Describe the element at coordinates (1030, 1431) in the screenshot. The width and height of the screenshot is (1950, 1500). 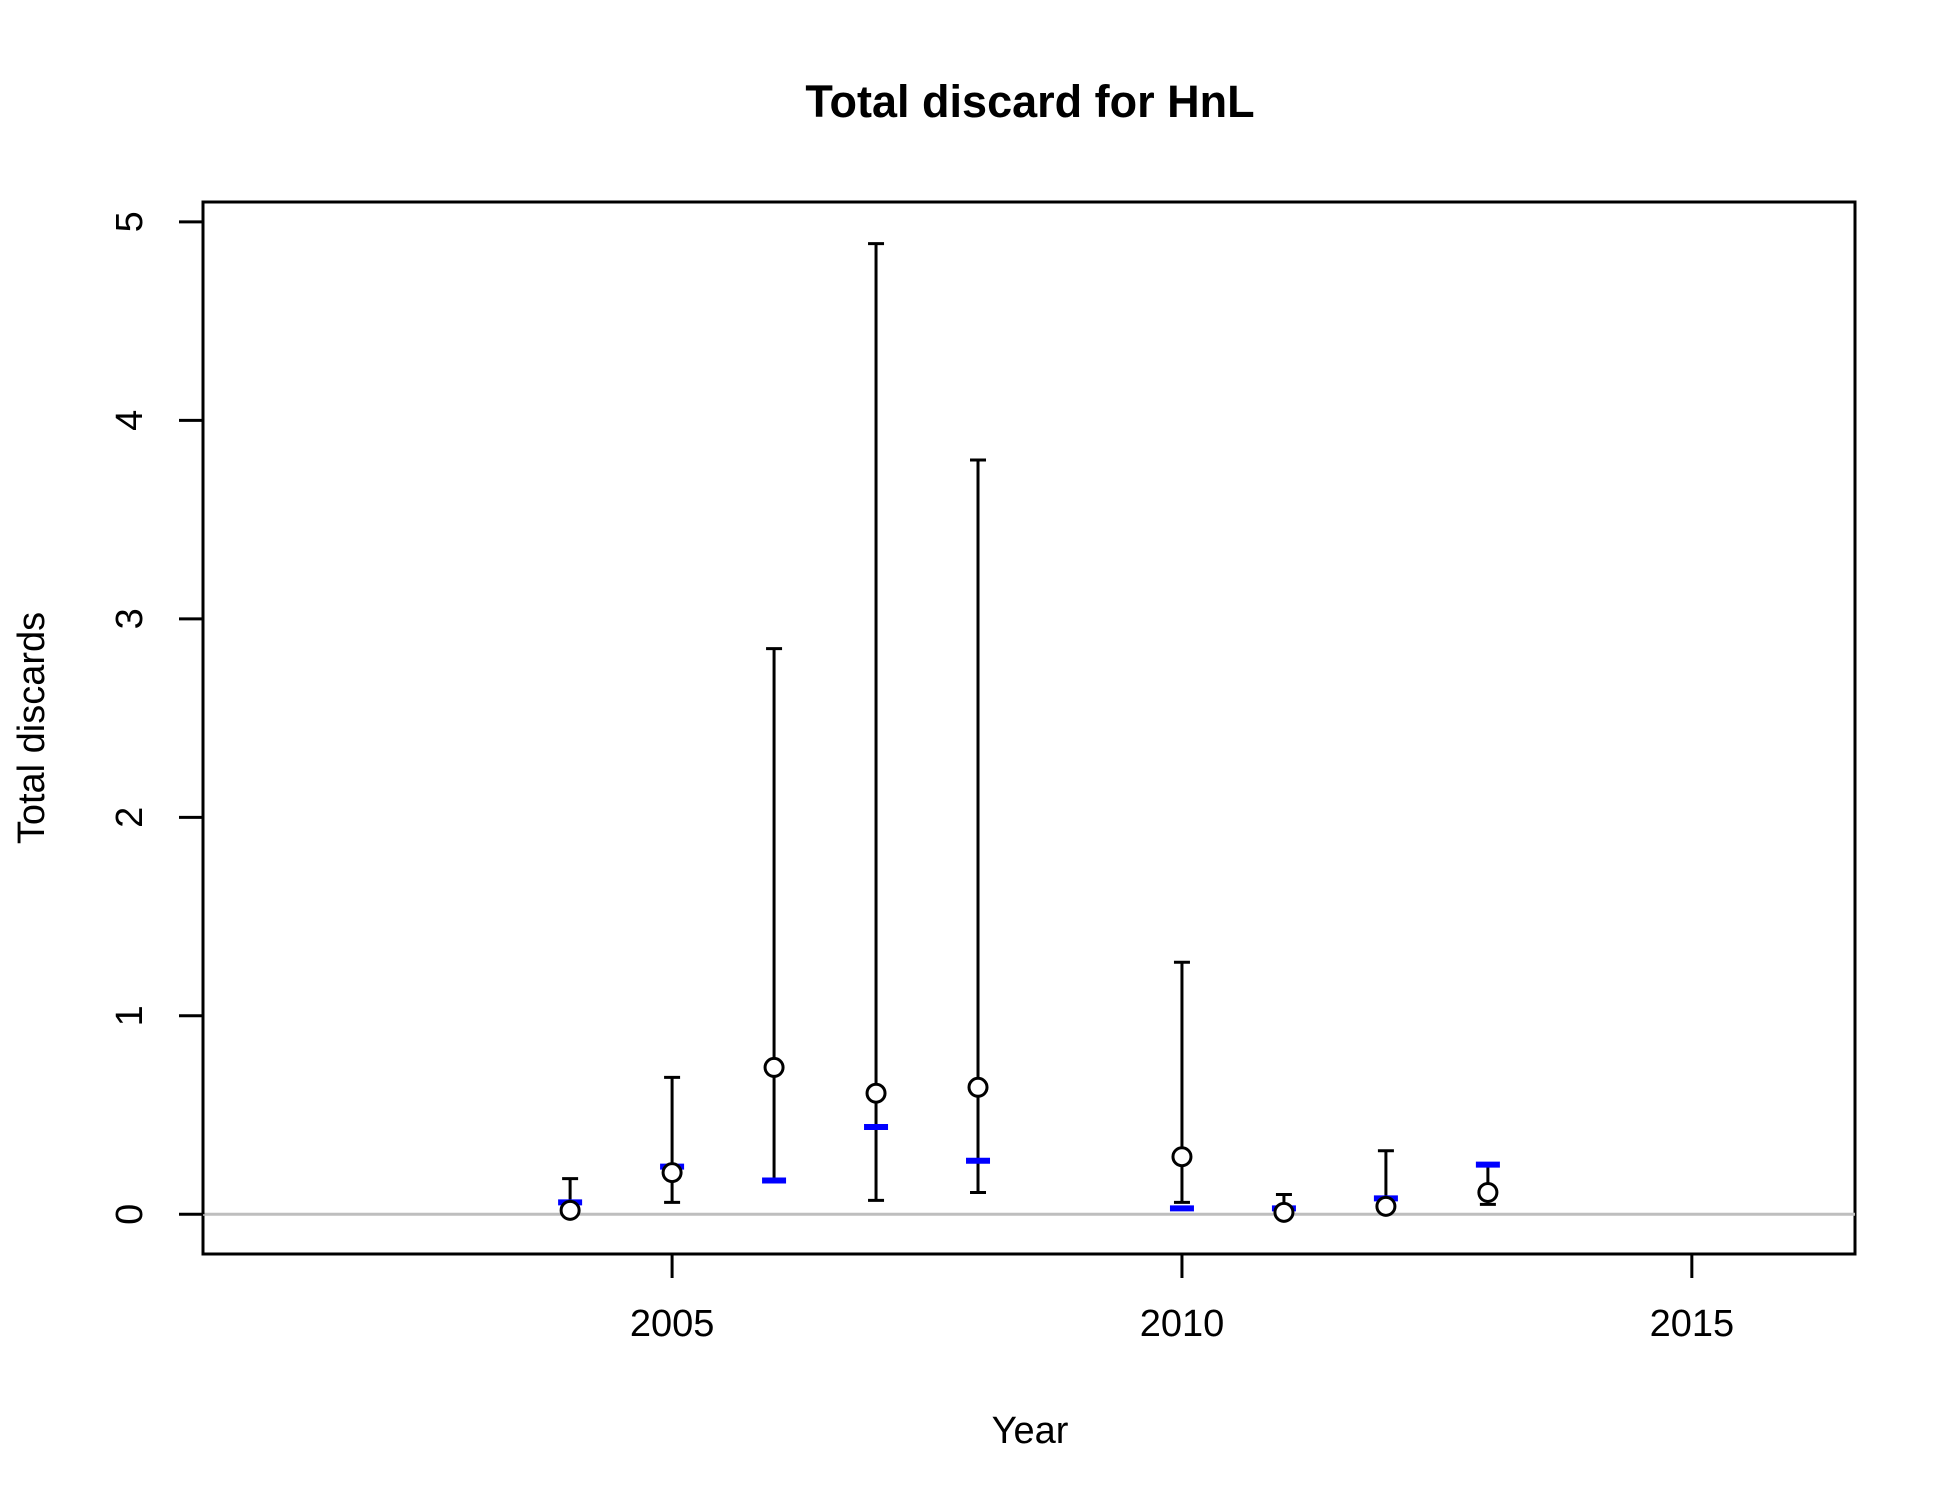
I see `x-axis-title: Year` at that location.